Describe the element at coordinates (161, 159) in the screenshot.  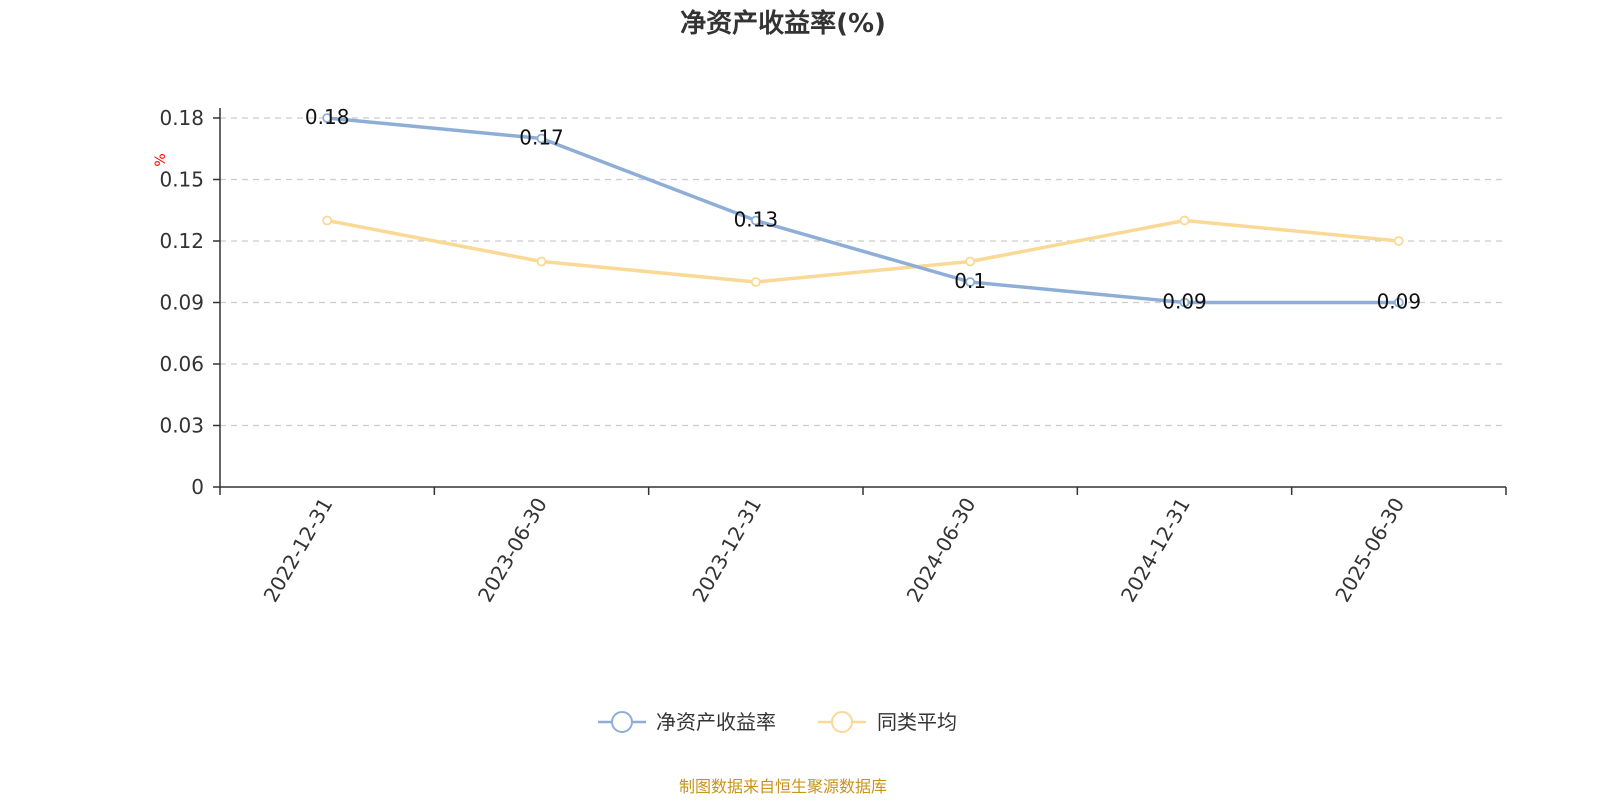
I see `y-axis-unit-label: %` at that location.